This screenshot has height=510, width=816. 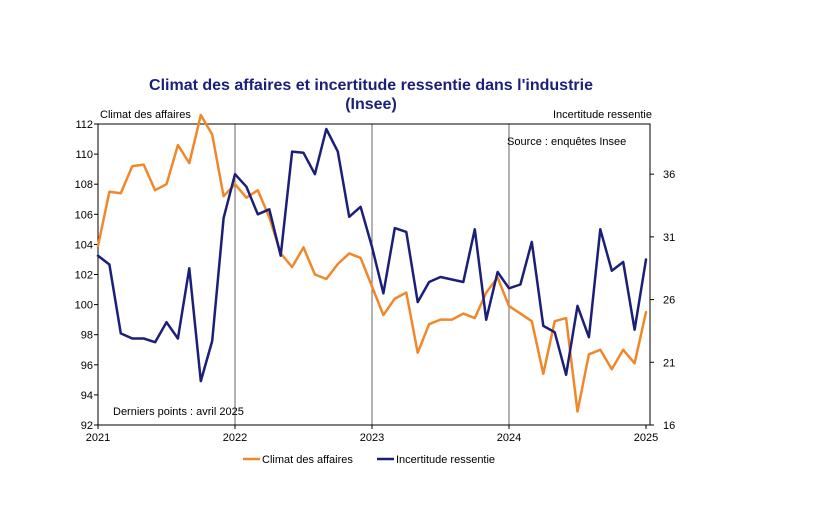 What do you see at coordinates (87, 396) in the screenshot?
I see `left-tick-label: 94` at bounding box center [87, 396].